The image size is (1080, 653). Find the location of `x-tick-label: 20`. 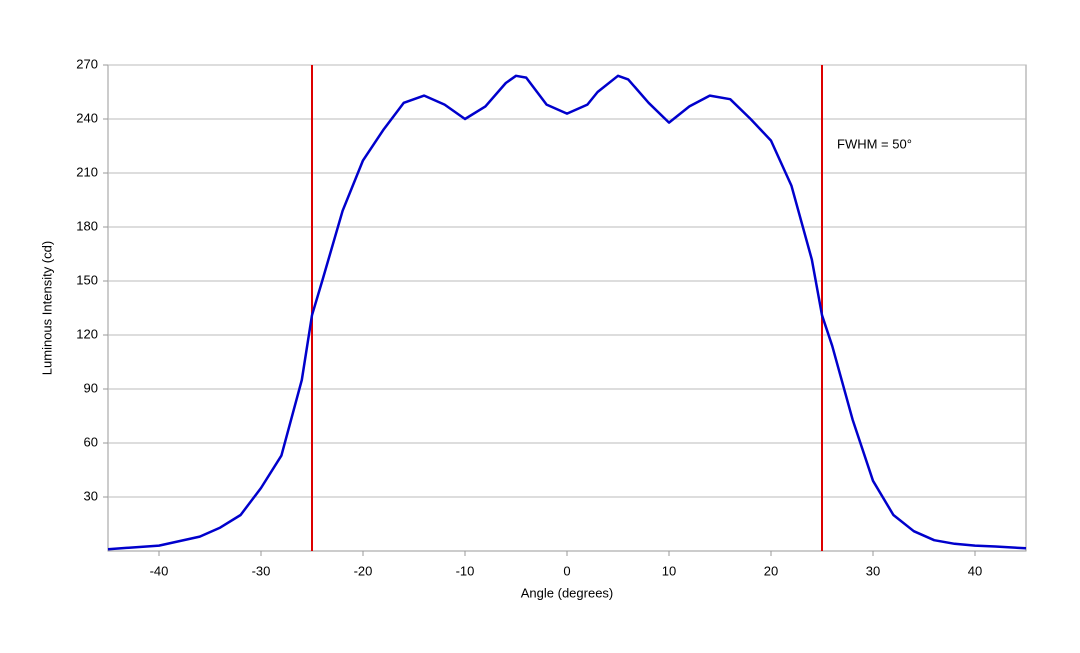

x-tick-label: 20 is located at coordinates (771, 570).